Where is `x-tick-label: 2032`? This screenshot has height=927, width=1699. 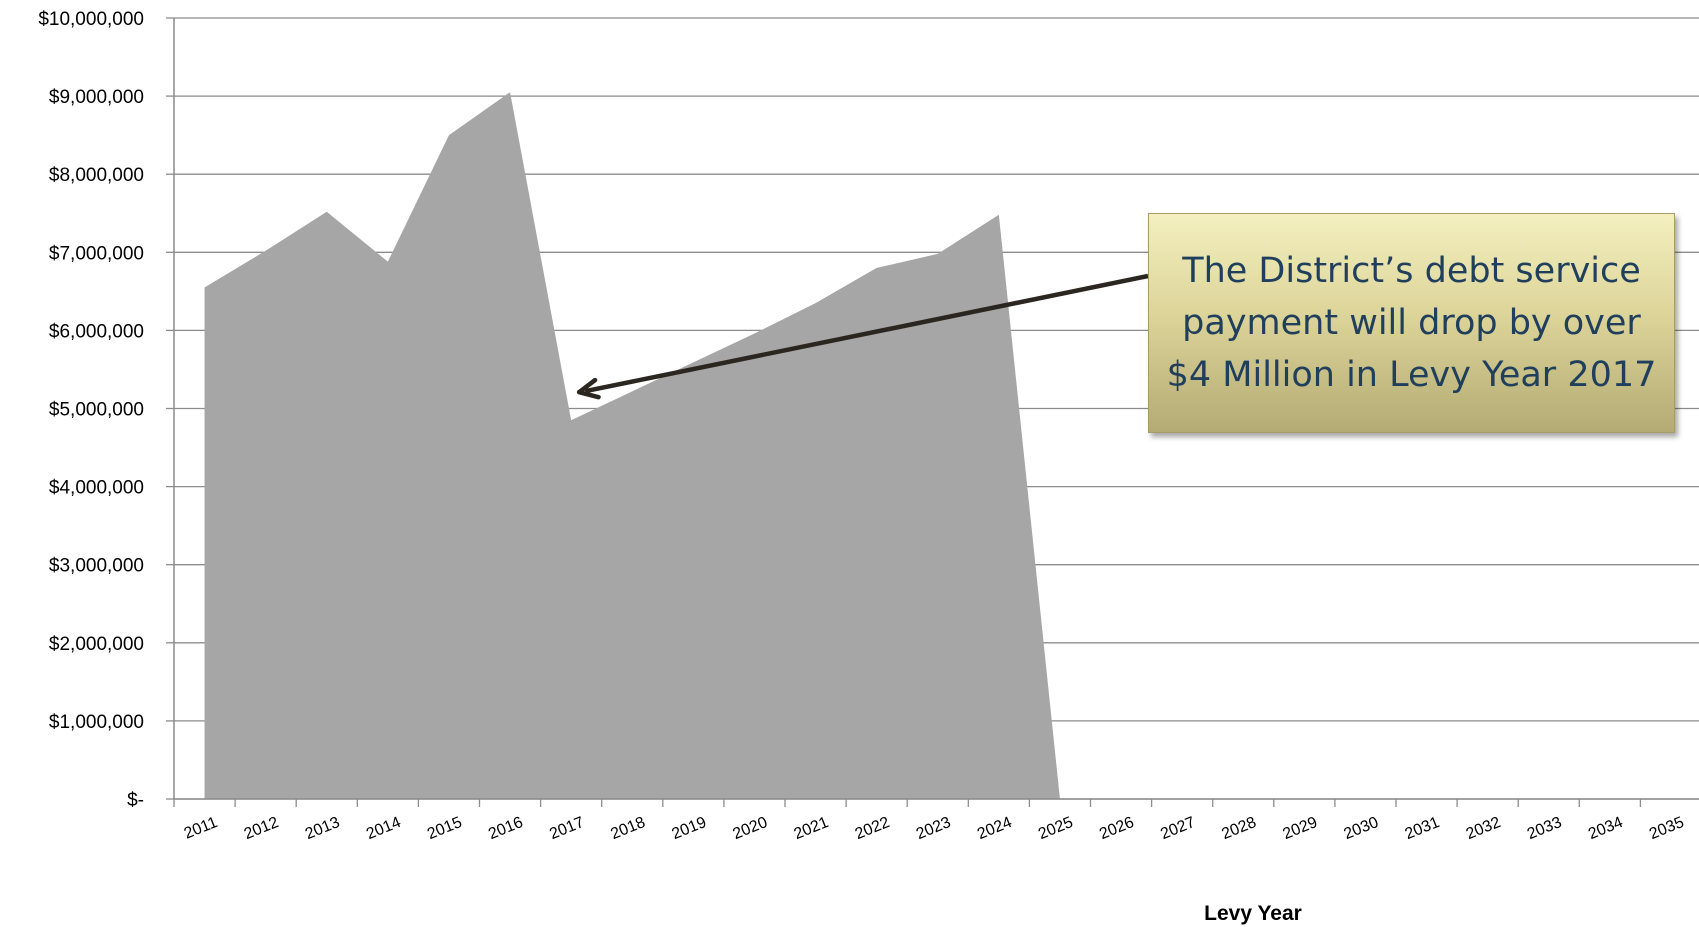 x-tick-label: 2032 is located at coordinates (1483, 828).